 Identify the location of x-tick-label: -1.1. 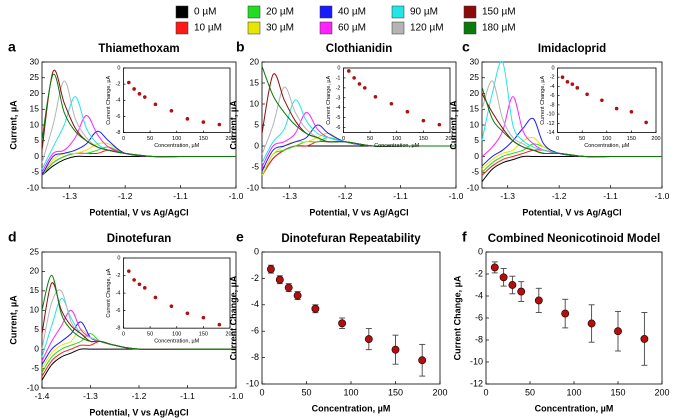
(187, 396).